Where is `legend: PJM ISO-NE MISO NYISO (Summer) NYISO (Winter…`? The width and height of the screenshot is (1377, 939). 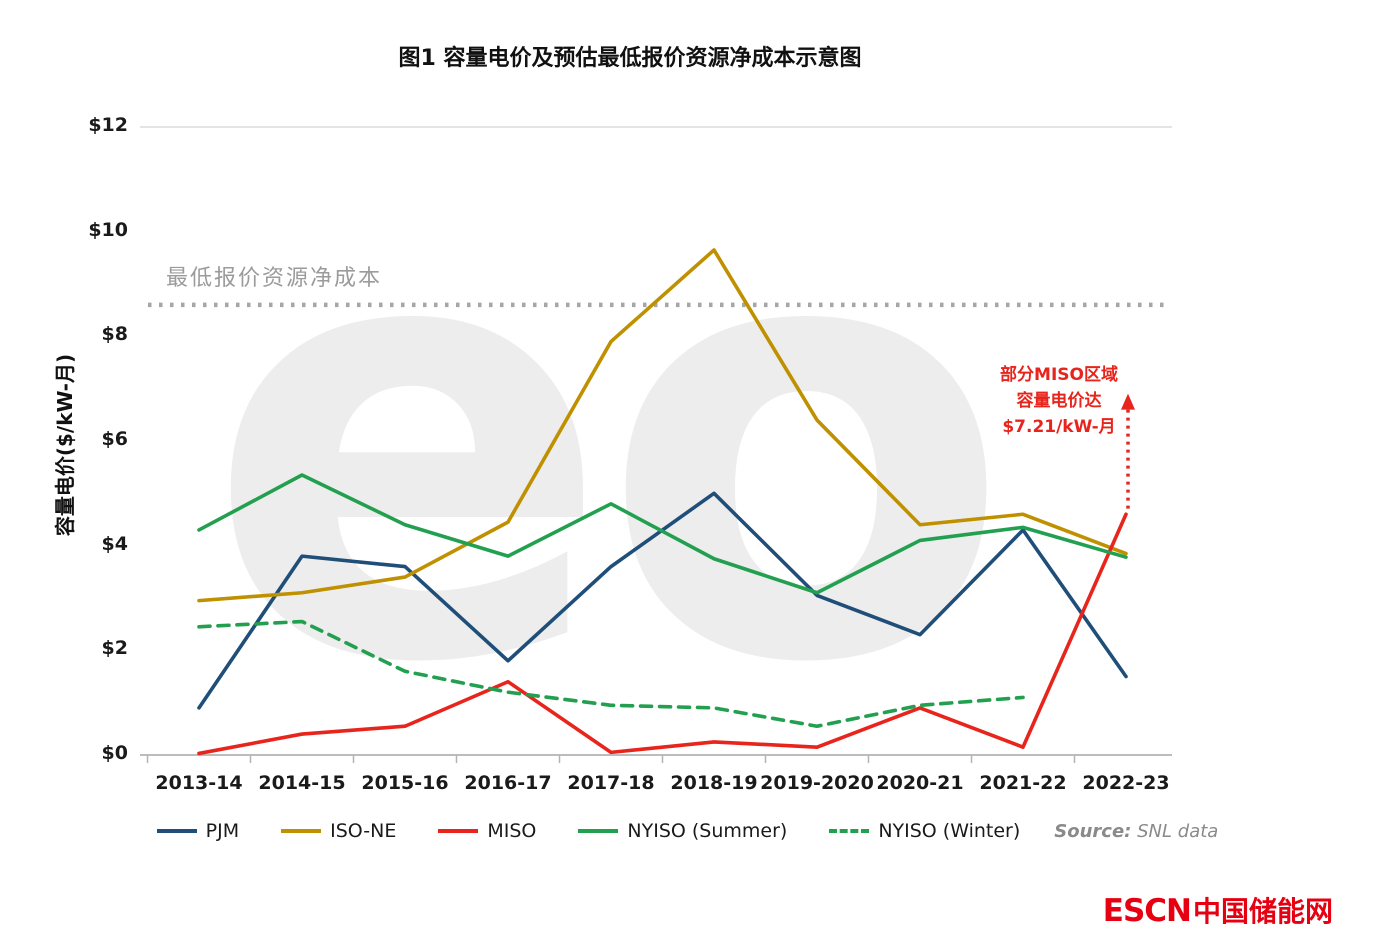
legend: PJM ISO-NE MISO NYISO (Summer) NYISO (Winter… is located at coordinates (687, 831).